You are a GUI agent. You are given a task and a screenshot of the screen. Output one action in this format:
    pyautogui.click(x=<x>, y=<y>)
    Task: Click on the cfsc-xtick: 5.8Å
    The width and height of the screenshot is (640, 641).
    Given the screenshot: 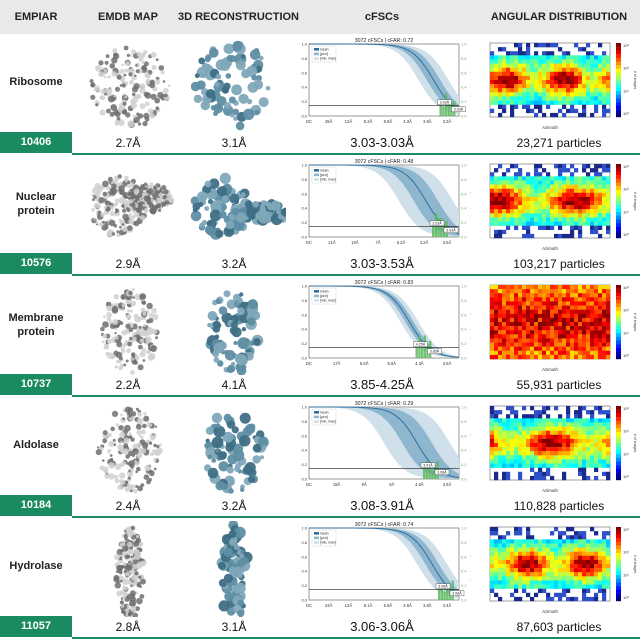 What is the action you would take?
    pyautogui.click(x=391, y=363)
    